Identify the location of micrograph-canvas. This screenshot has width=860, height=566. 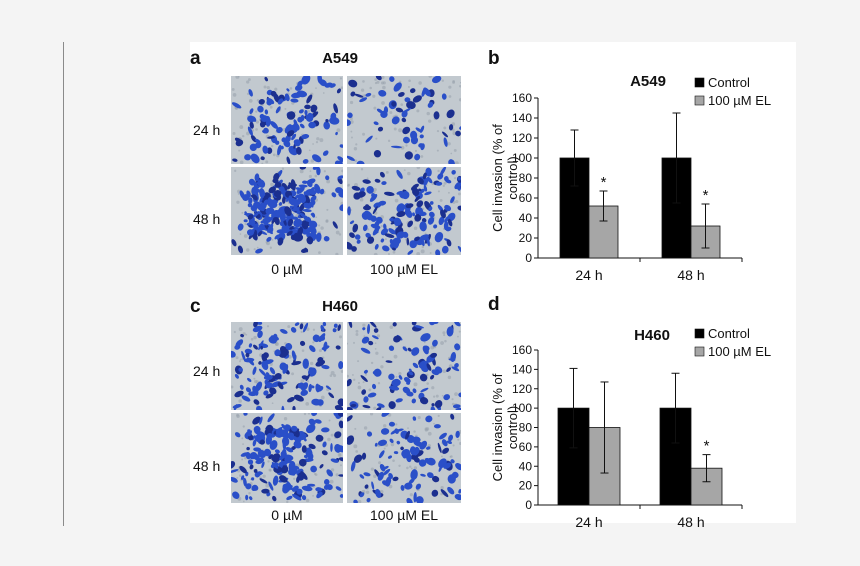
(404, 120).